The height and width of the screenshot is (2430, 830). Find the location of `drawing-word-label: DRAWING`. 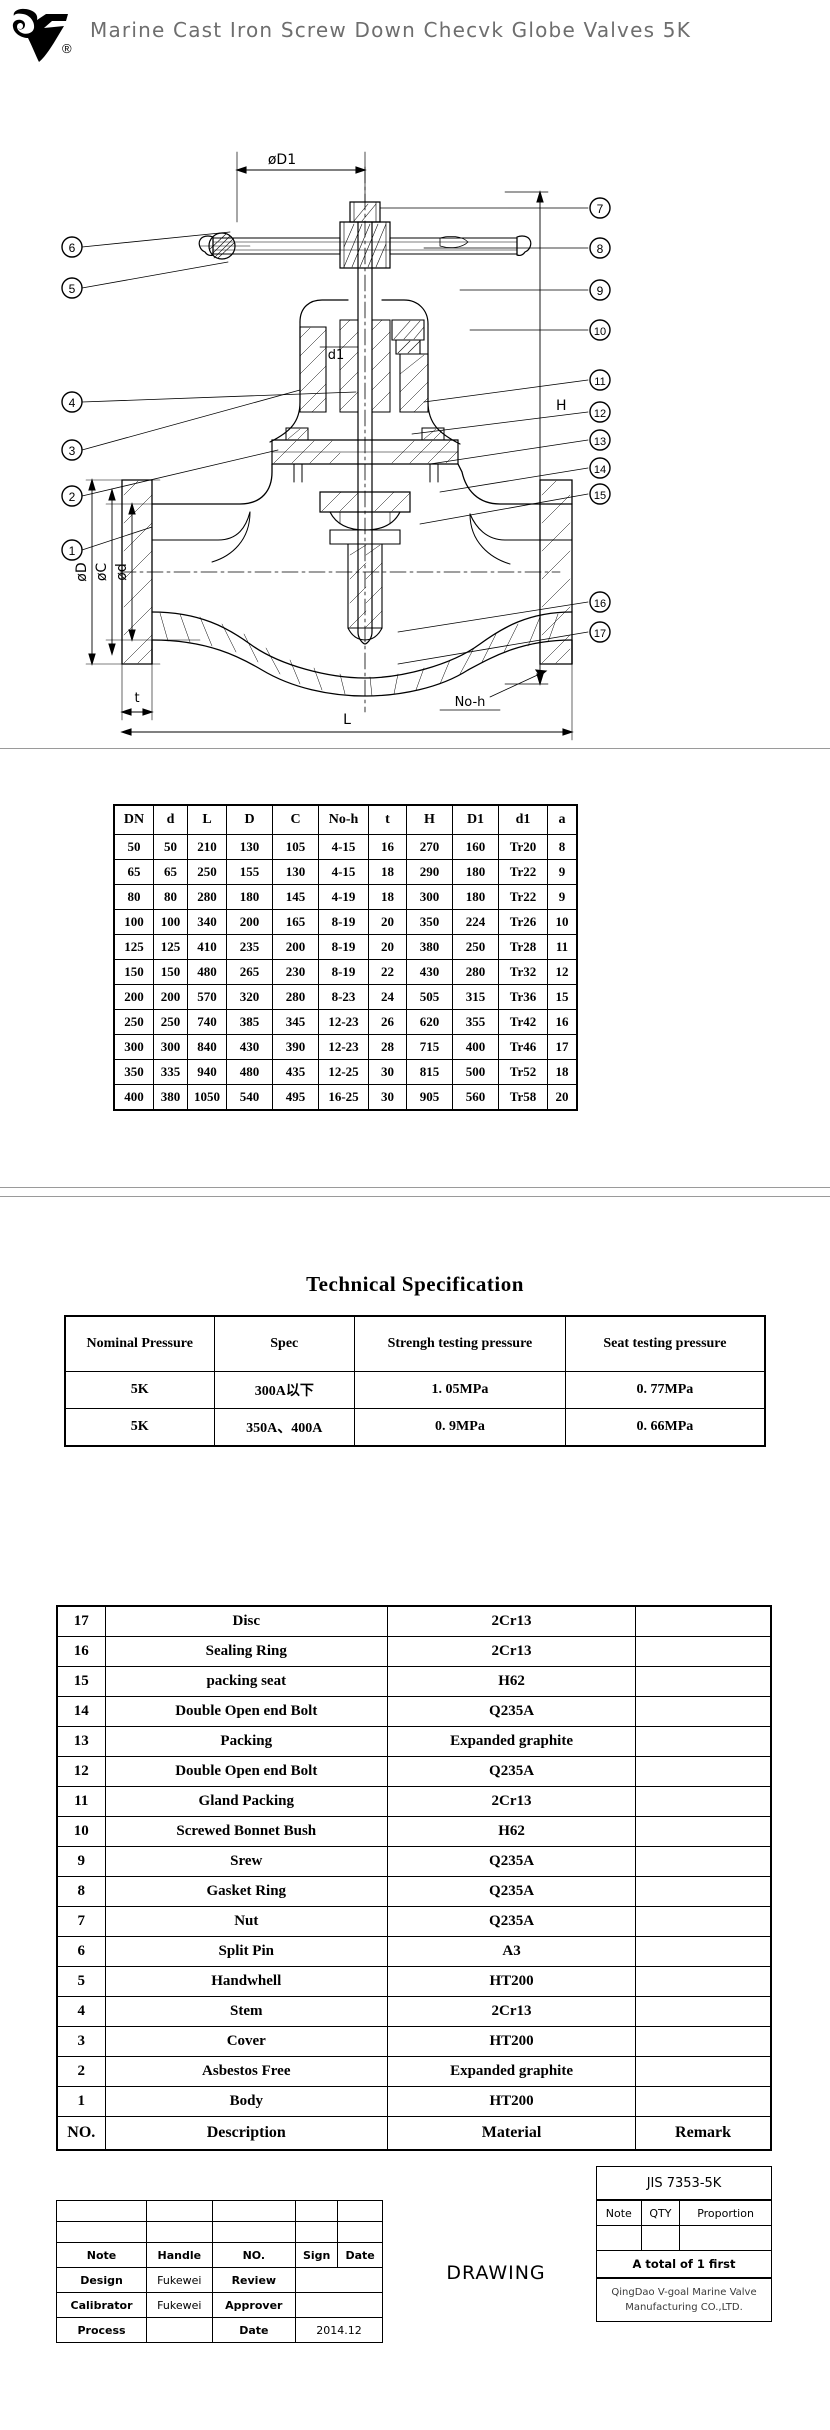

drawing-word-label: DRAWING is located at coordinates (496, 2273).